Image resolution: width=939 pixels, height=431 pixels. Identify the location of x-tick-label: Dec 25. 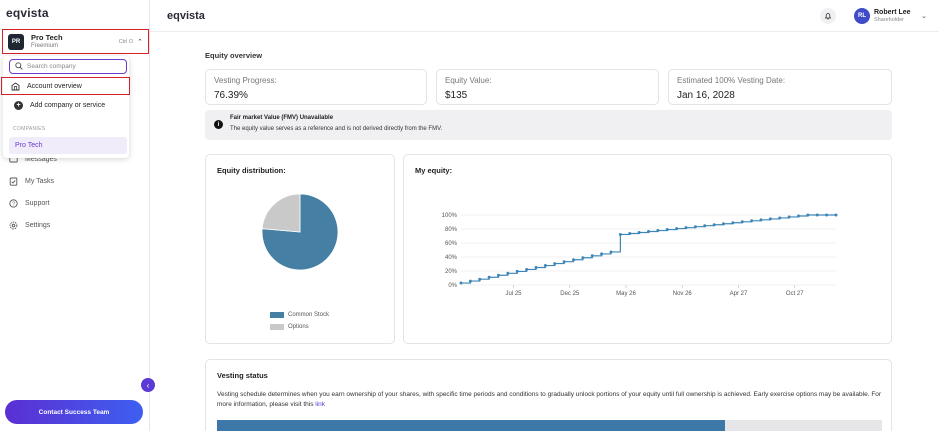
(570, 294).